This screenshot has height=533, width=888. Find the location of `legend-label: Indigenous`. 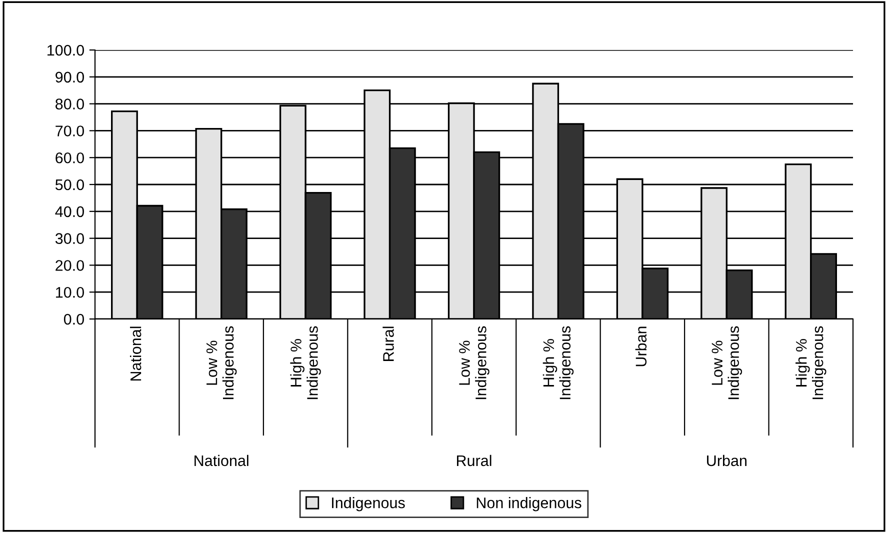

legend-label: Indigenous is located at coordinates (368, 504).